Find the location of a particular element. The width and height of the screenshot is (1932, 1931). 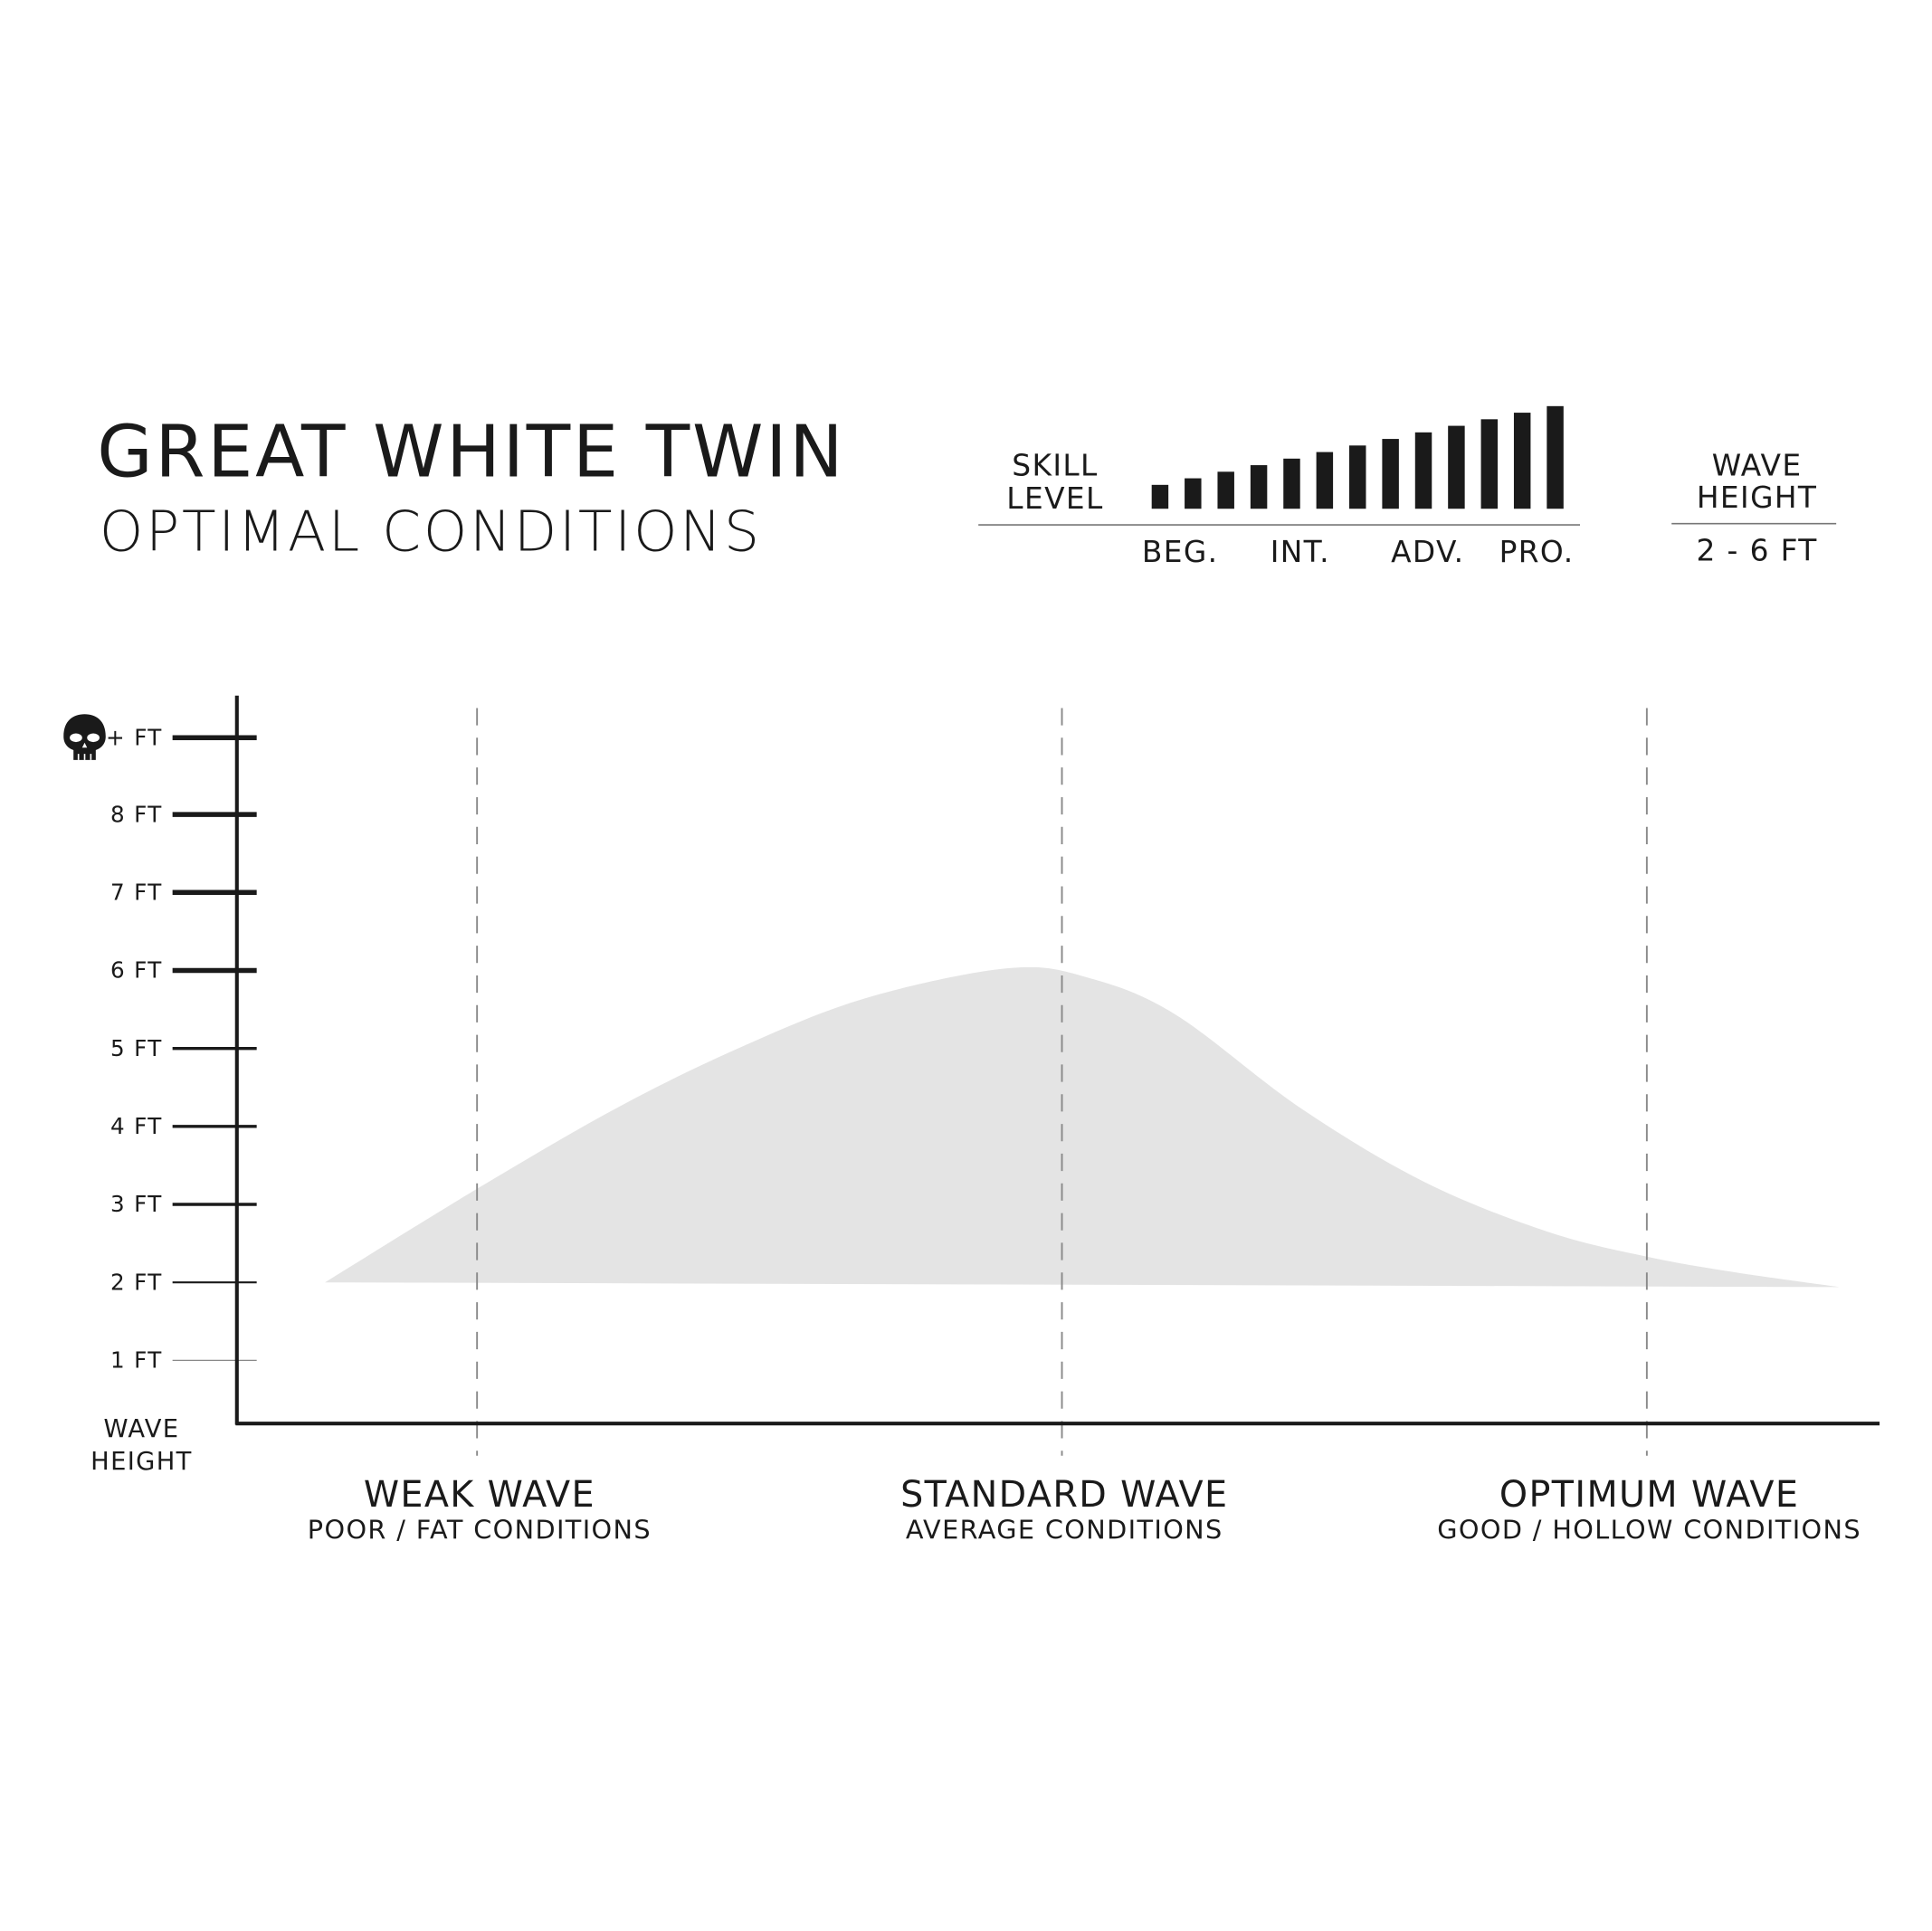

y-tick-label: 1 FT is located at coordinates (136, 1360).